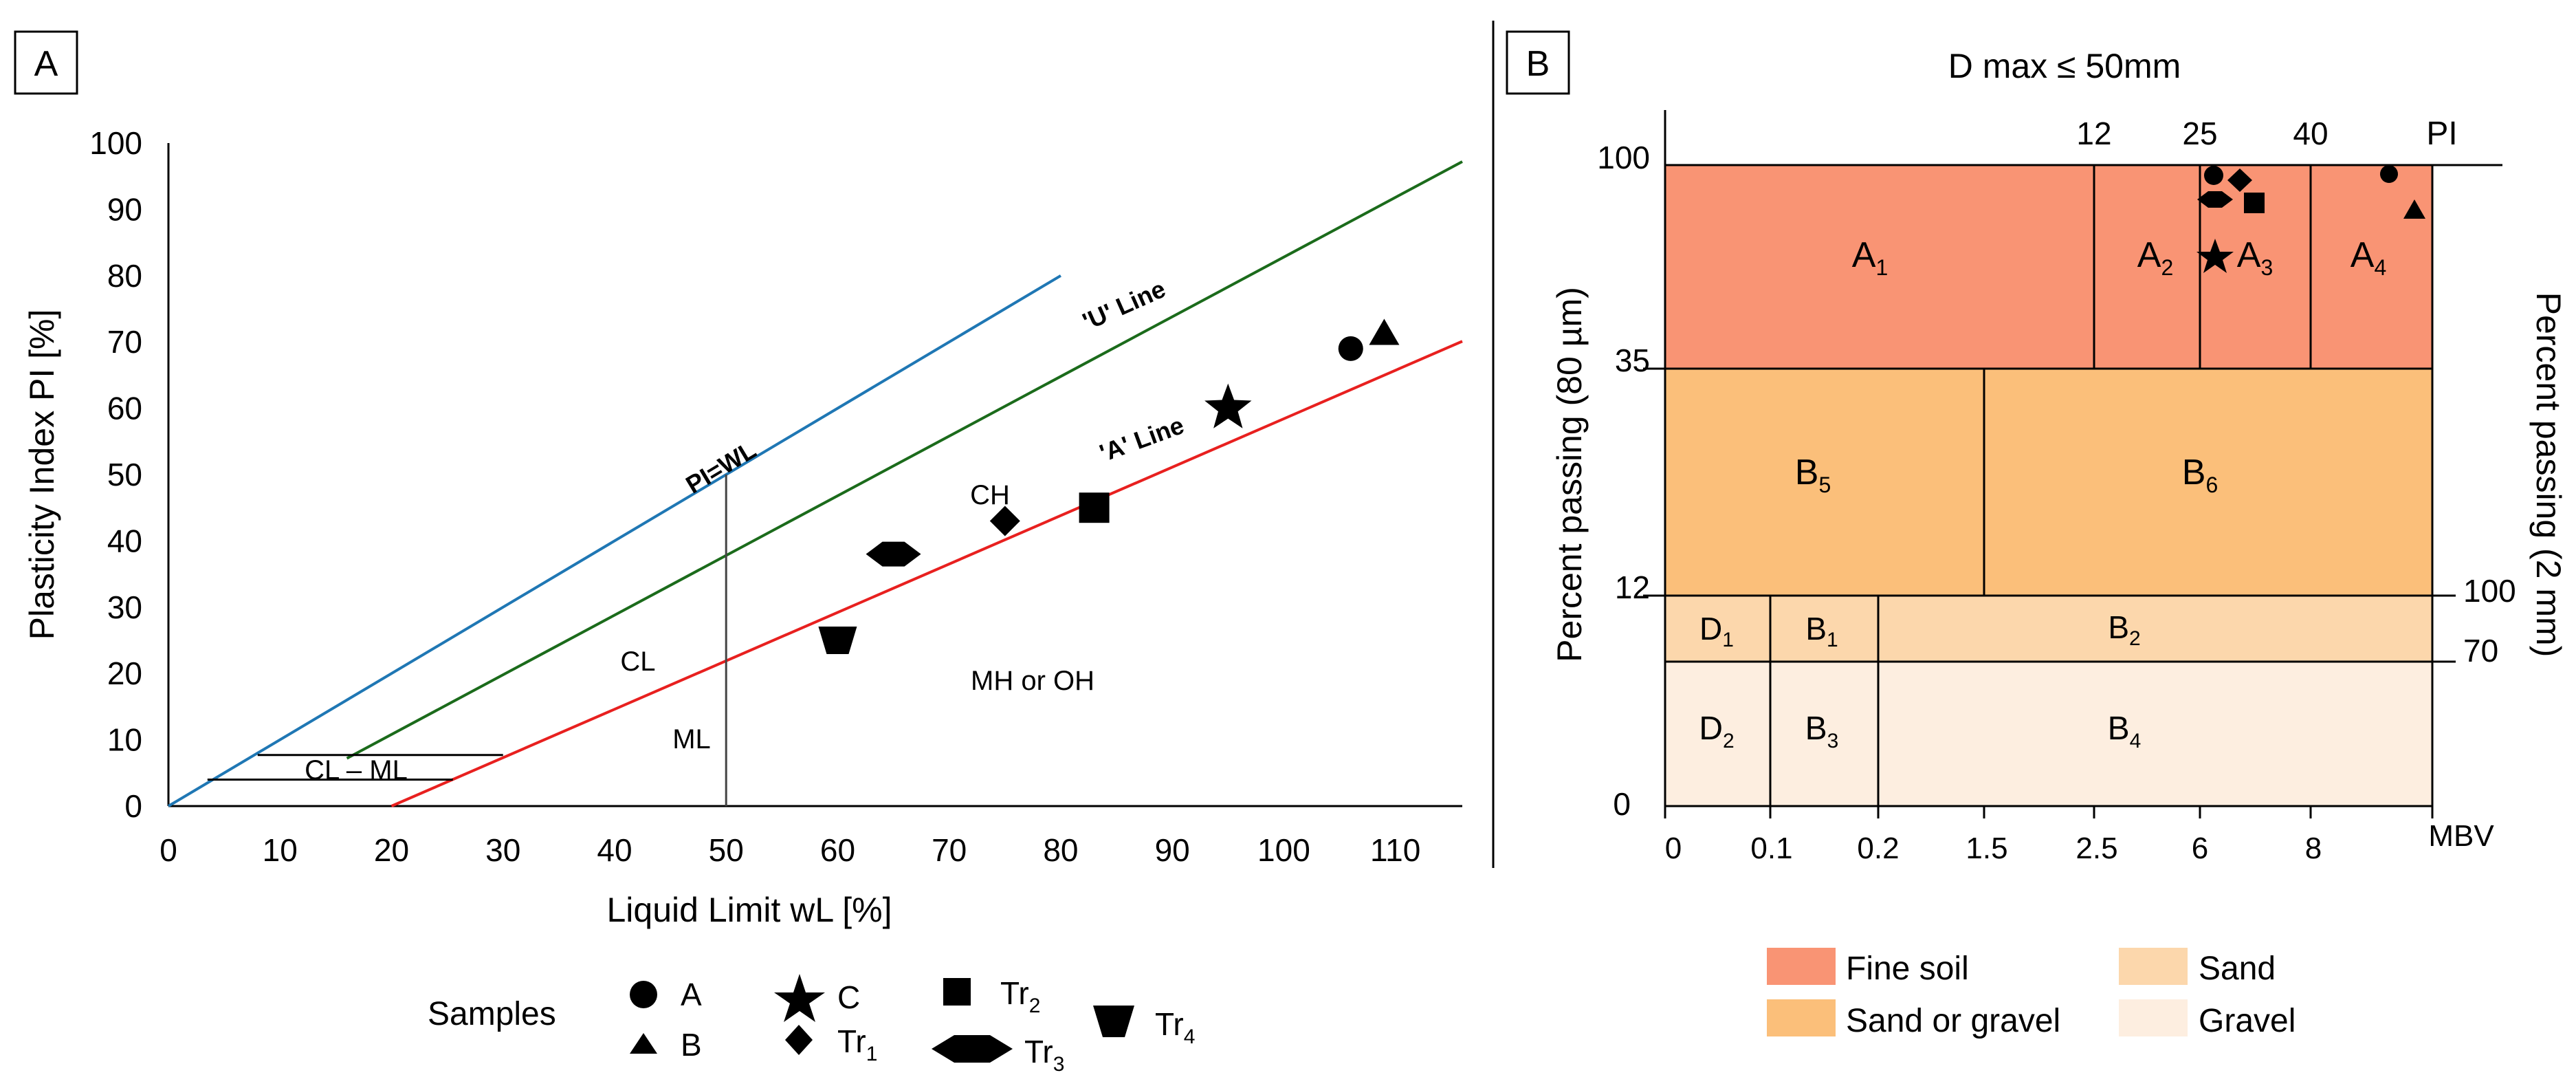 This screenshot has width=2576, height=1075. Describe the element at coordinates (799, 1040) in the screenshot. I see `legend-marker-tr1` at that location.